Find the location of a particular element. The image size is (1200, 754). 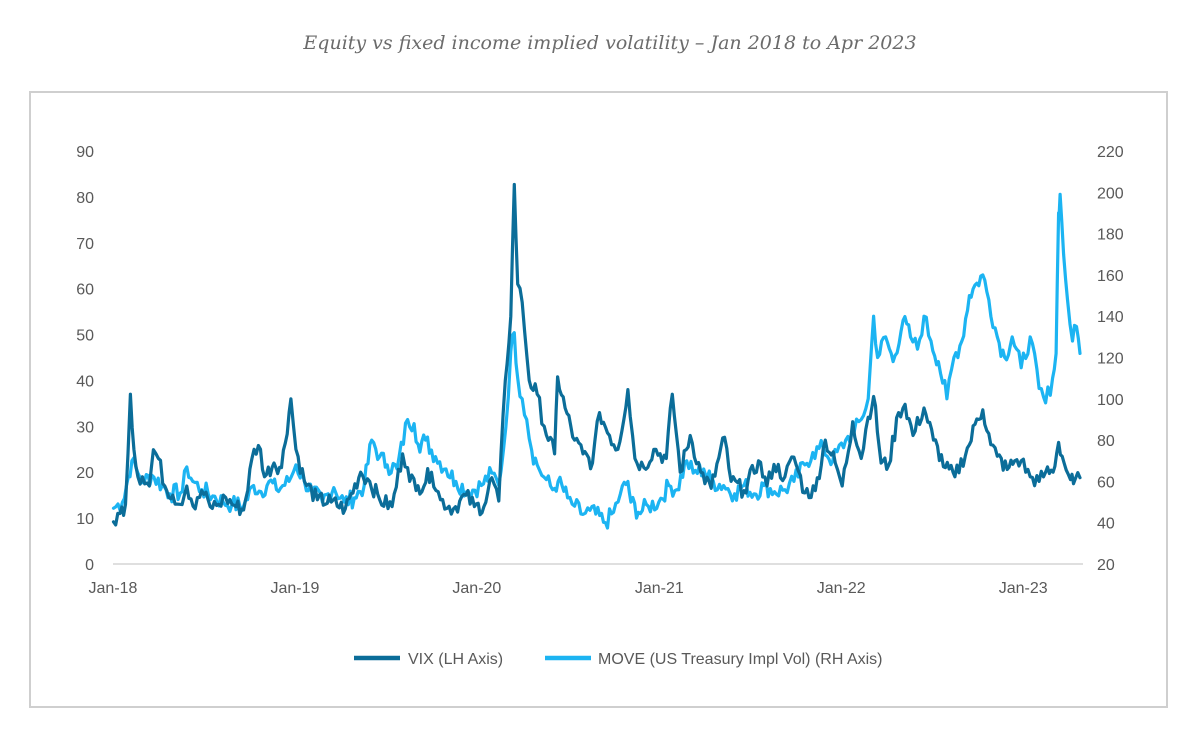

left-axis-tick-label: 90 is located at coordinates (85, 152).